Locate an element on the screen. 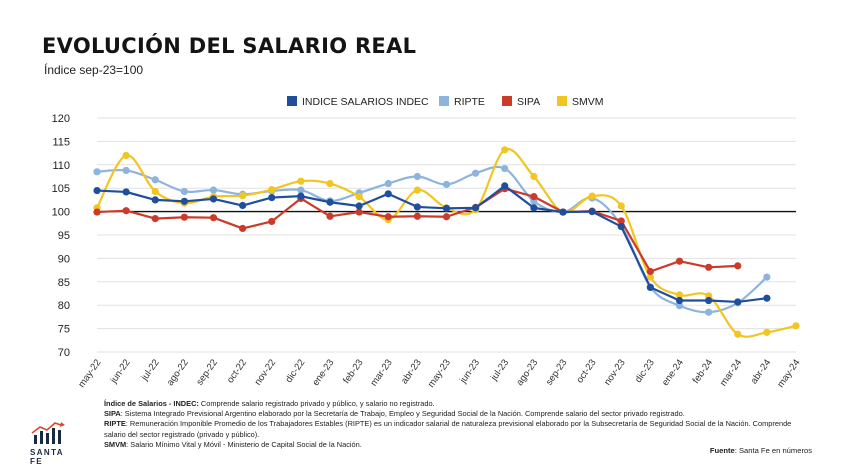 This screenshot has width=860, height=466. source-credit: Fuente: Santa Fe en números is located at coordinates (760, 450).